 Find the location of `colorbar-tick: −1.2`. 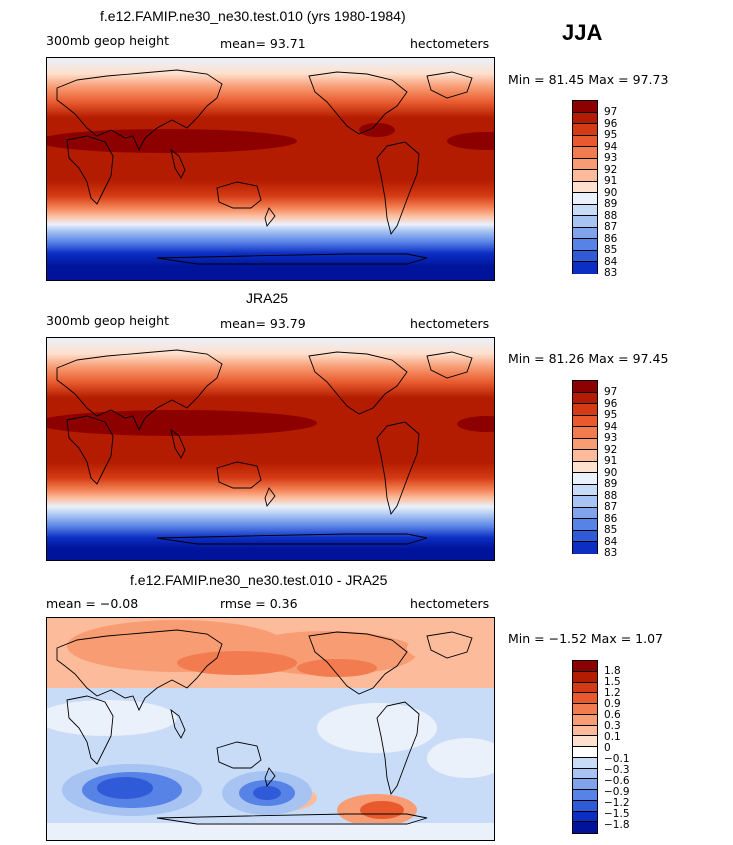

colorbar-tick: −1.2 is located at coordinates (617, 803).